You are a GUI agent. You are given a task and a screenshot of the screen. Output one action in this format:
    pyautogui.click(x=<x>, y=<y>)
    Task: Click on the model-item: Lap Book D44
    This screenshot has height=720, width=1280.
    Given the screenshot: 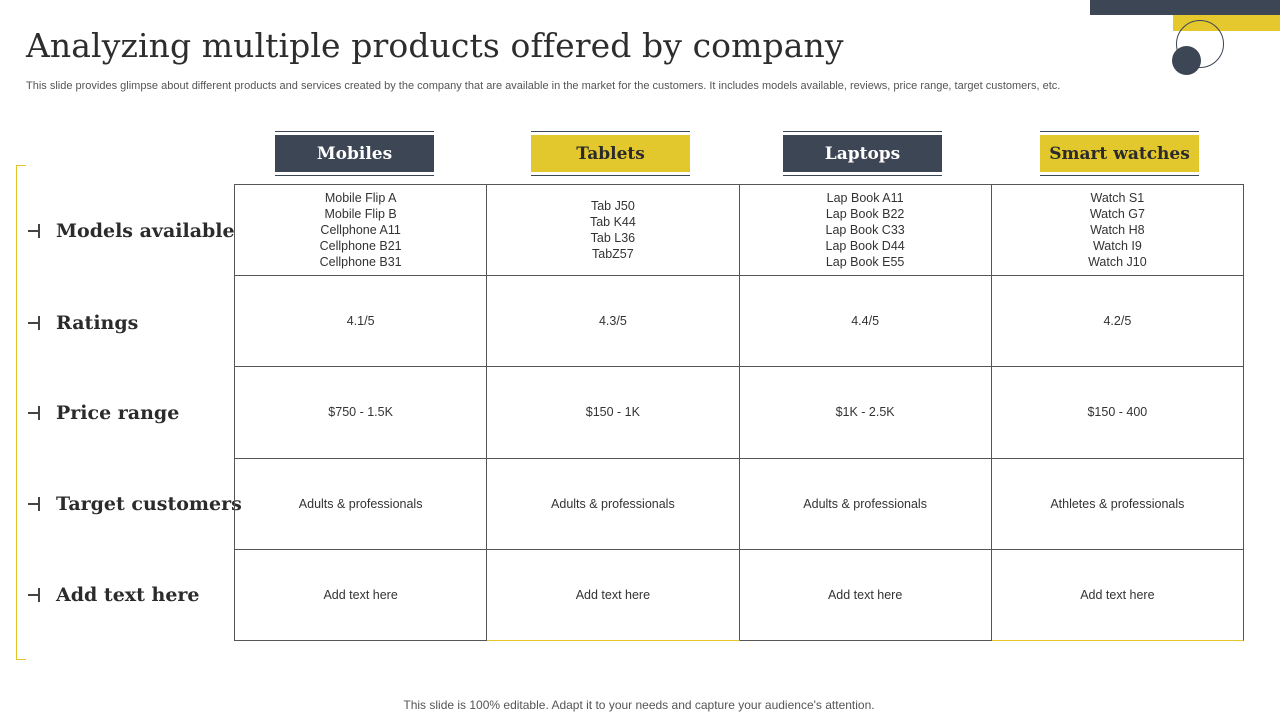 What is the action you would take?
    pyautogui.click(x=865, y=246)
    